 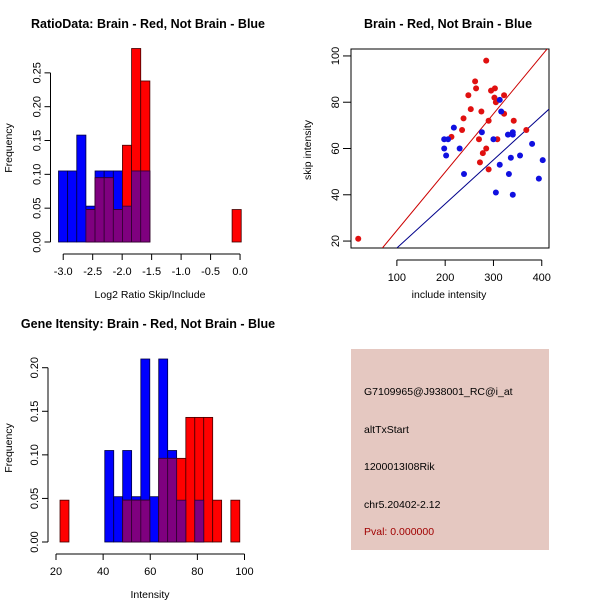 What do you see at coordinates (92, 272) in the screenshot?
I see `x-tick-label: -2.5` at bounding box center [92, 272].